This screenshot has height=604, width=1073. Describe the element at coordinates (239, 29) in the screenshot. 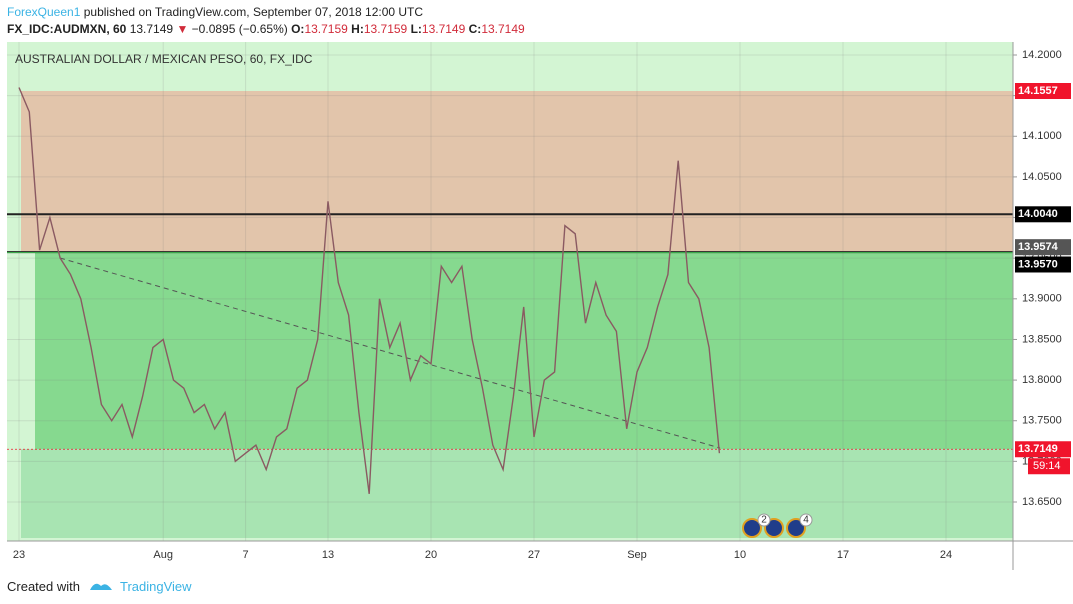

I see `change: −0.0895 (−0.65%)` at that location.